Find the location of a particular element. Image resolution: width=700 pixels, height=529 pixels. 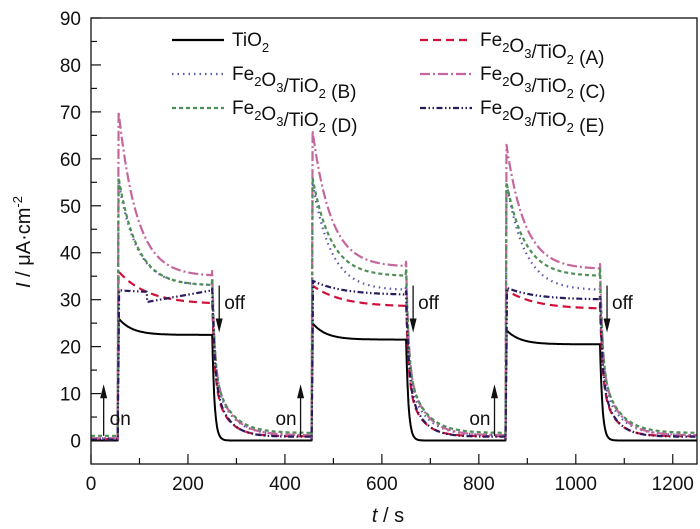

legend-item: Fe2O3/TiO2 (E) is located at coordinates (512, 117).